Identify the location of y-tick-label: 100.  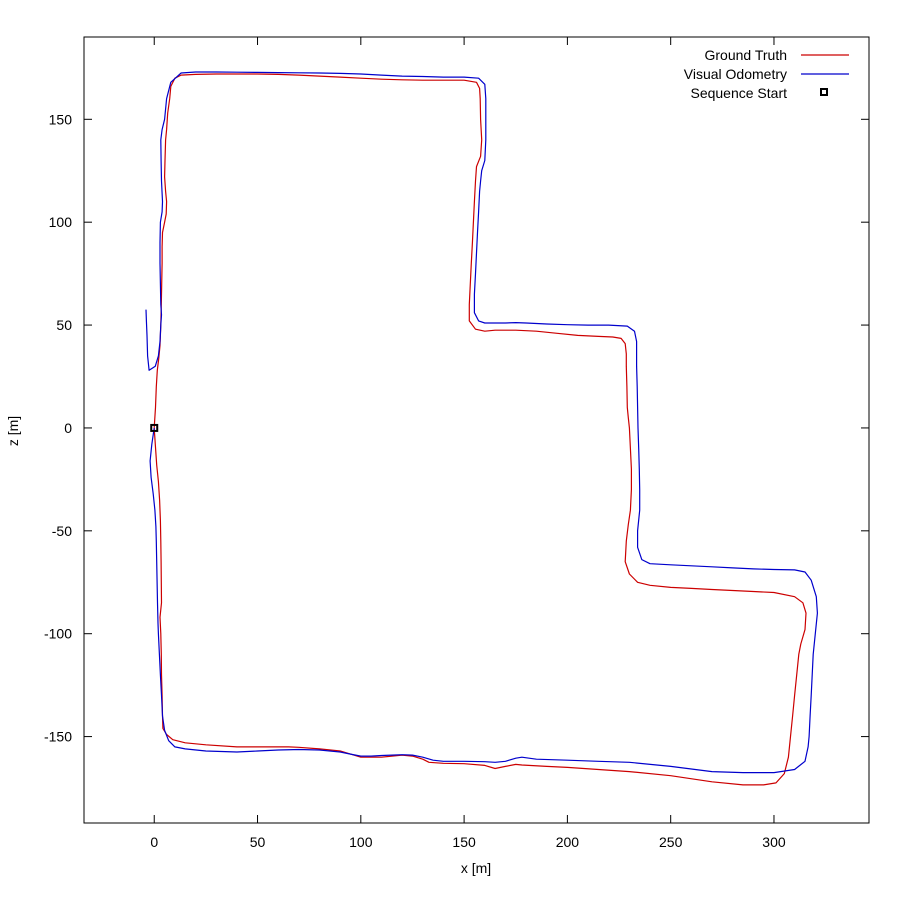
(61, 222).